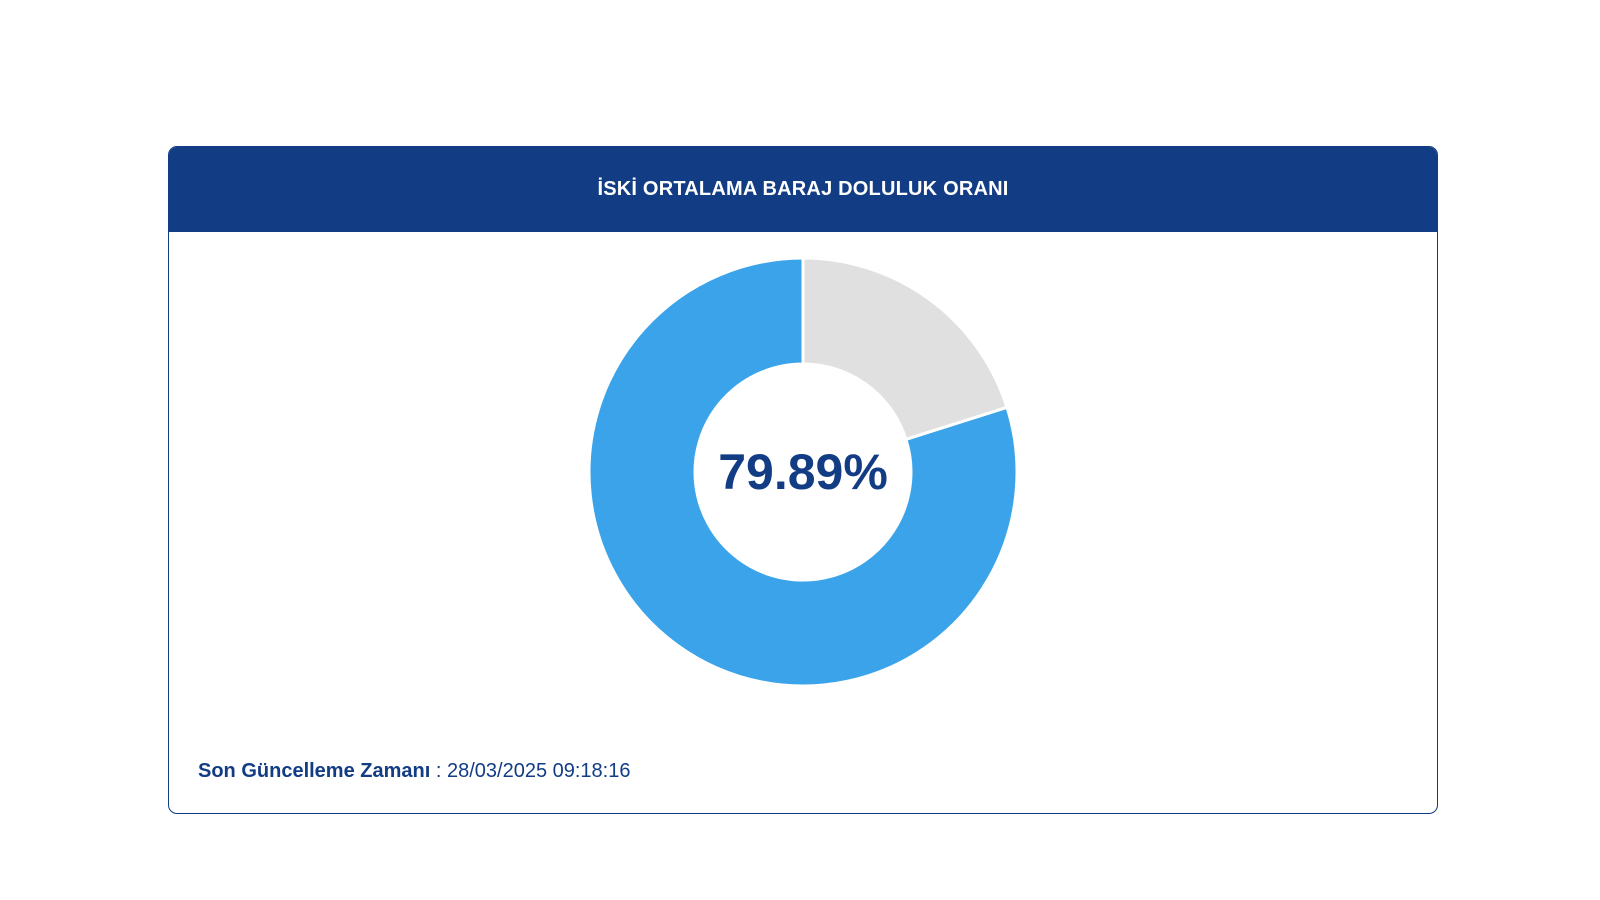  I want to click on card-header: İSKİ ORTALAMA BARAJ DOLULUK ORANI, so click(803, 189).